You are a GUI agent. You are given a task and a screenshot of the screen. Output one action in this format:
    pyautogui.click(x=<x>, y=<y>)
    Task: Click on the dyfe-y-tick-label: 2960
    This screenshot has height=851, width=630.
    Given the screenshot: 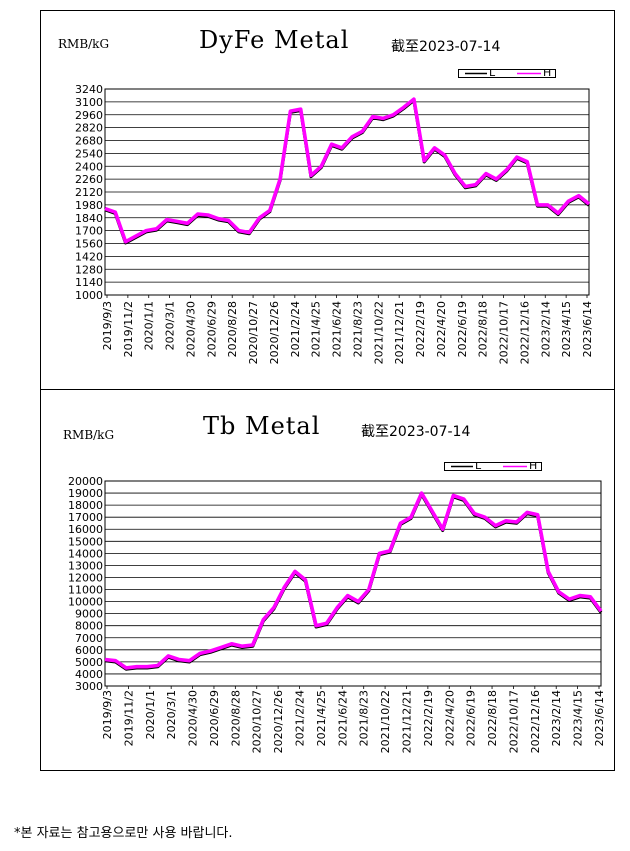 What is the action you would take?
    pyautogui.click(x=89, y=115)
    